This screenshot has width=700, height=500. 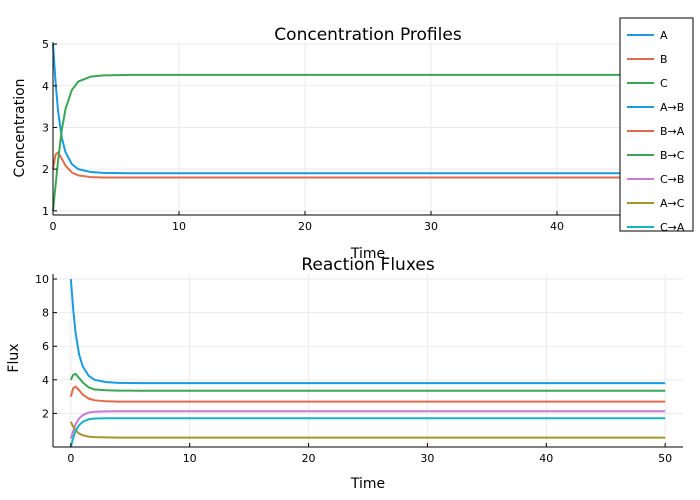 I want to click on y-tick-label: 1, so click(x=45, y=211).